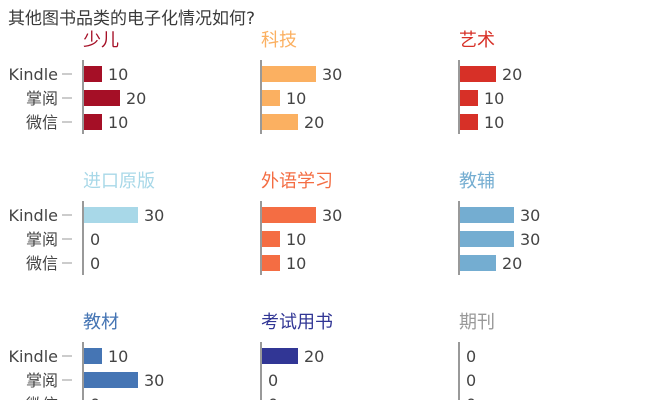 The height and width of the screenshot is (400, 650). I want to click on category-label: 教材, so click(101, 322).